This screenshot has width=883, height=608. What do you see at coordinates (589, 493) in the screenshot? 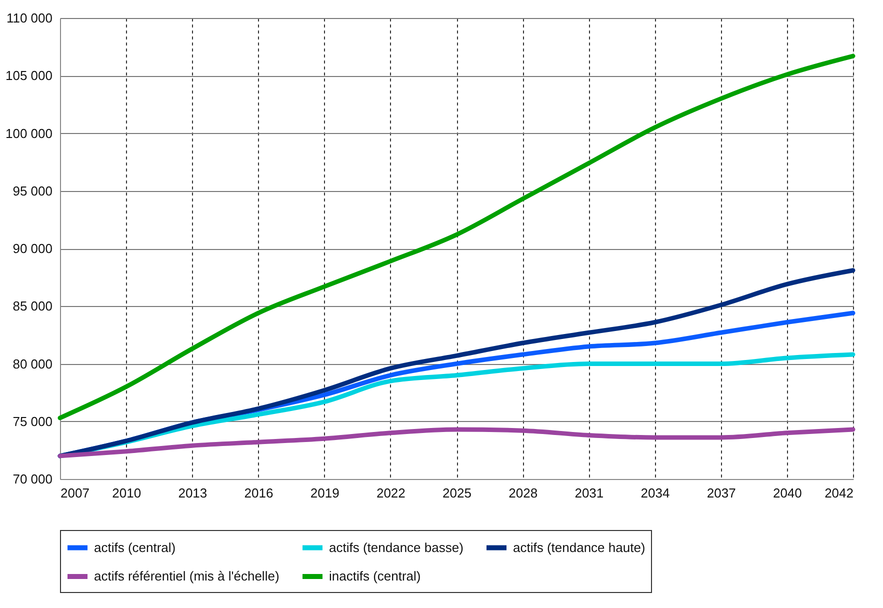
I see `x-tick-label: 2031` at bounding box center [589, 493].